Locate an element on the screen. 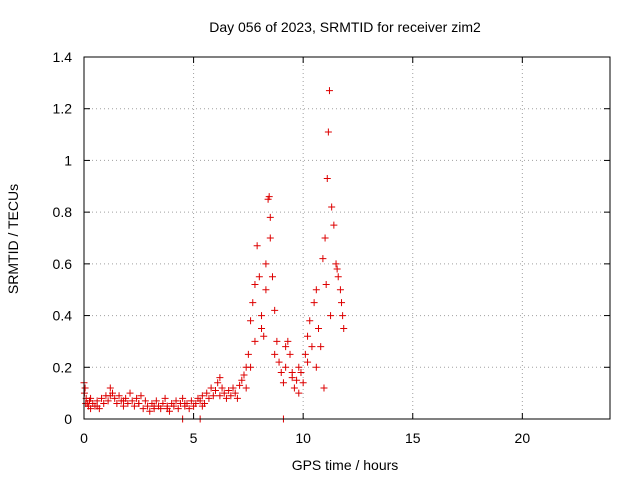  x-tick-label: 20 is located at coordinates (523, 438).